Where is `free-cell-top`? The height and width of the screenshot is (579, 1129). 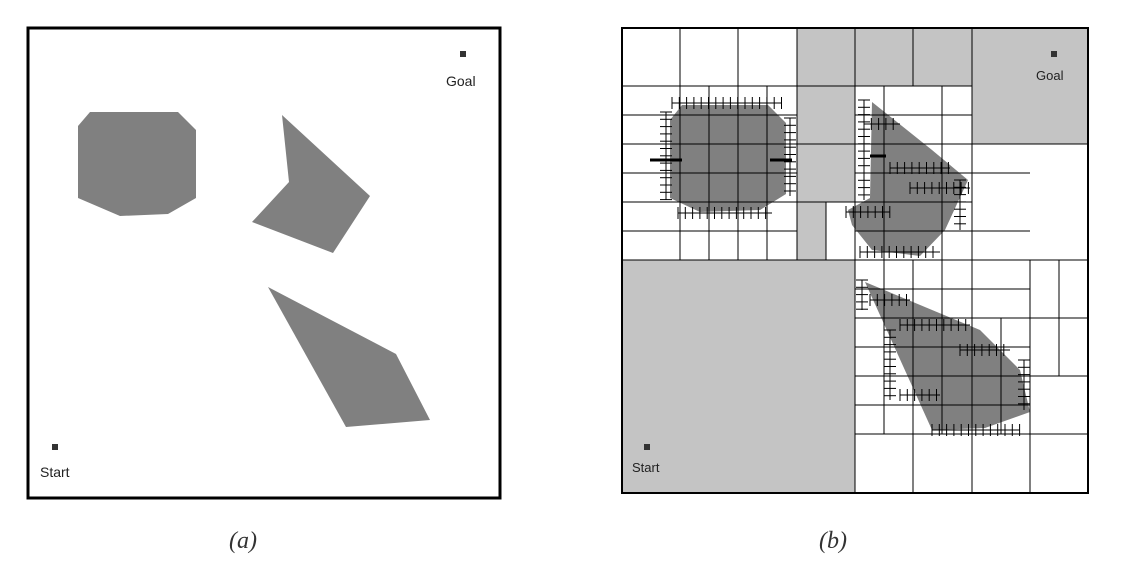
free-cell-top is located at coordinates (884, 57).